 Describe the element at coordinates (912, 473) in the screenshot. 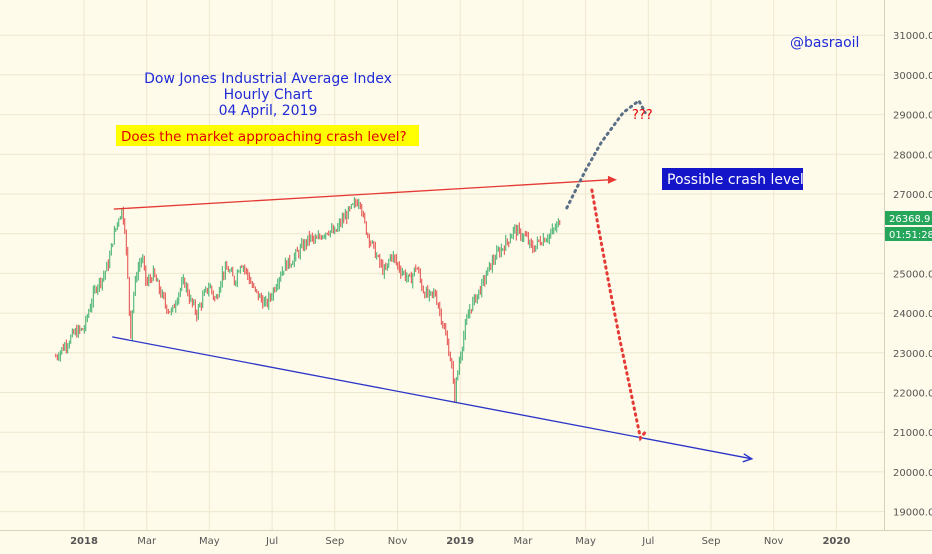

I see `price-tick-label: 20000.0` at that location.